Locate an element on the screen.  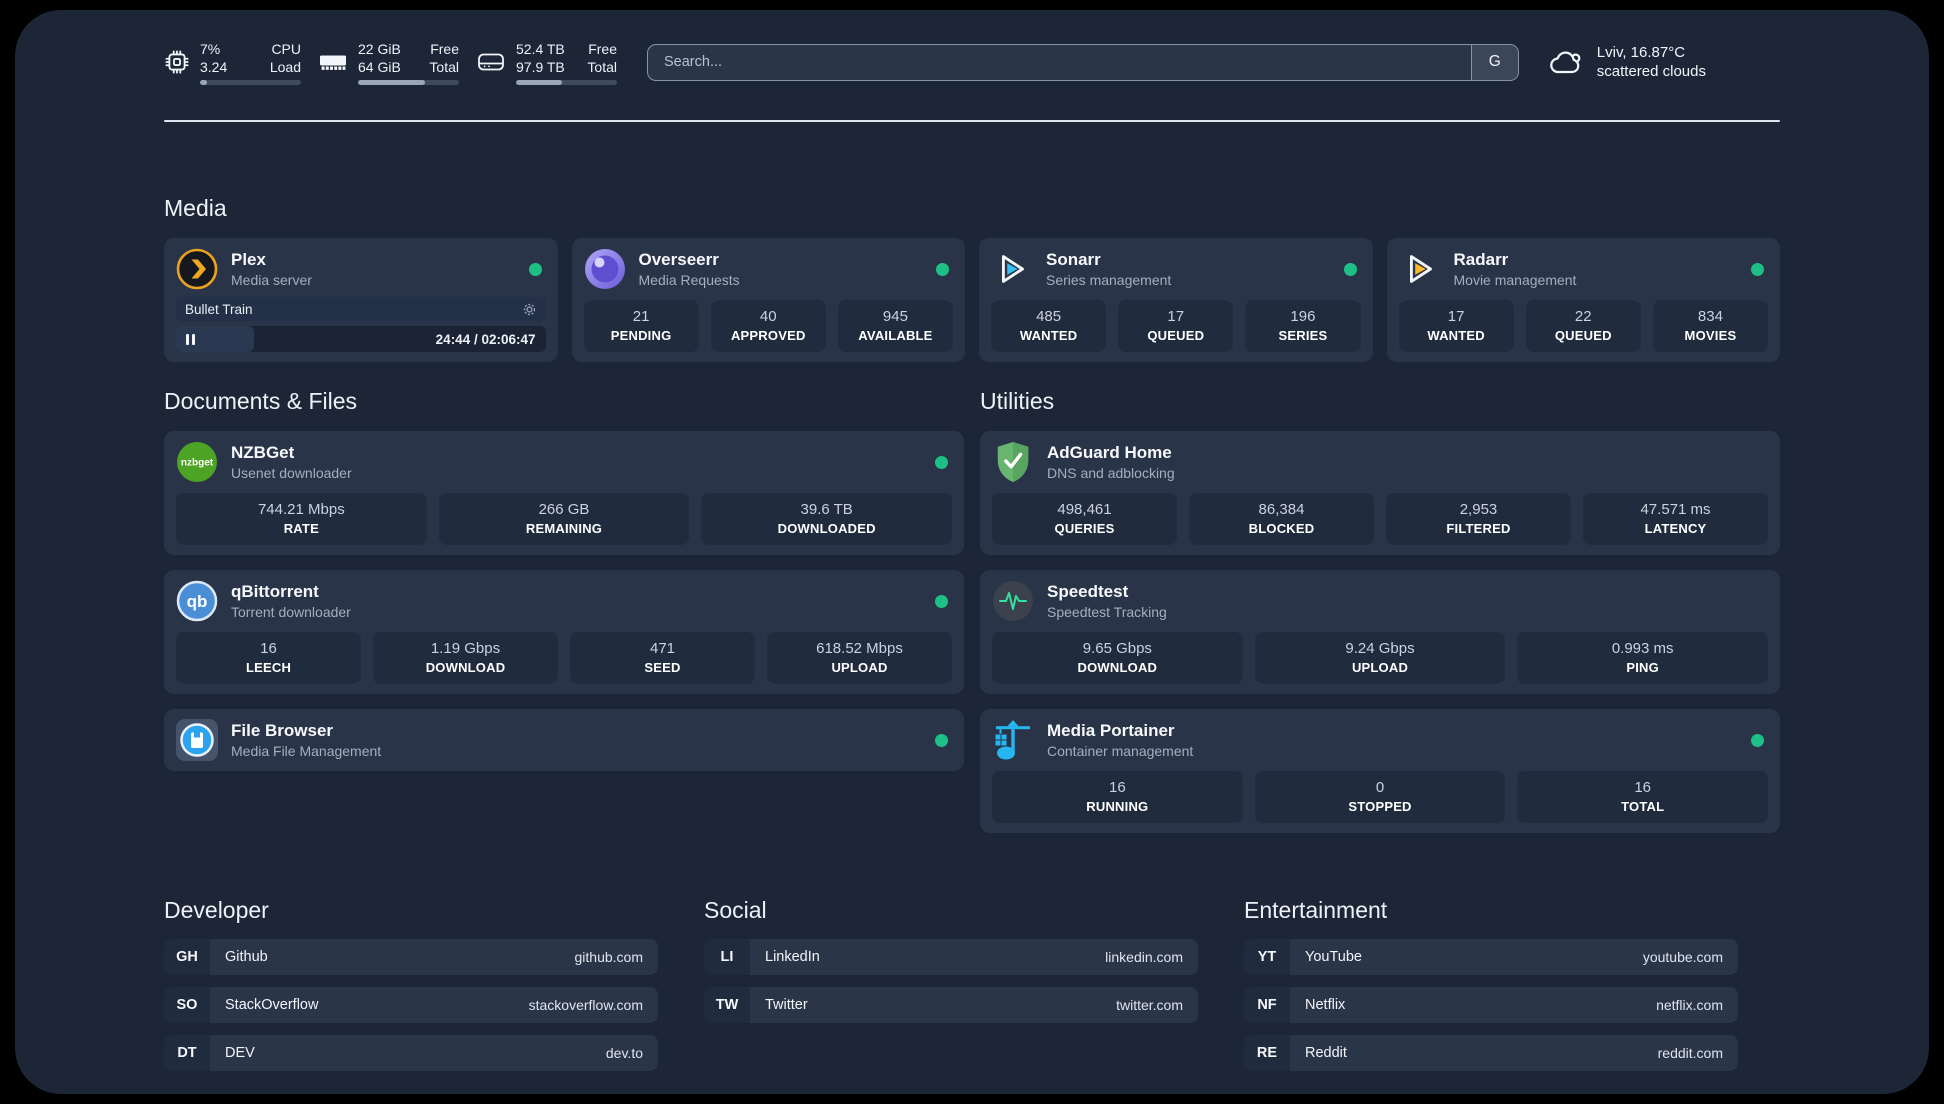
memory-total-label: Total is located at coordinates (444, 66).